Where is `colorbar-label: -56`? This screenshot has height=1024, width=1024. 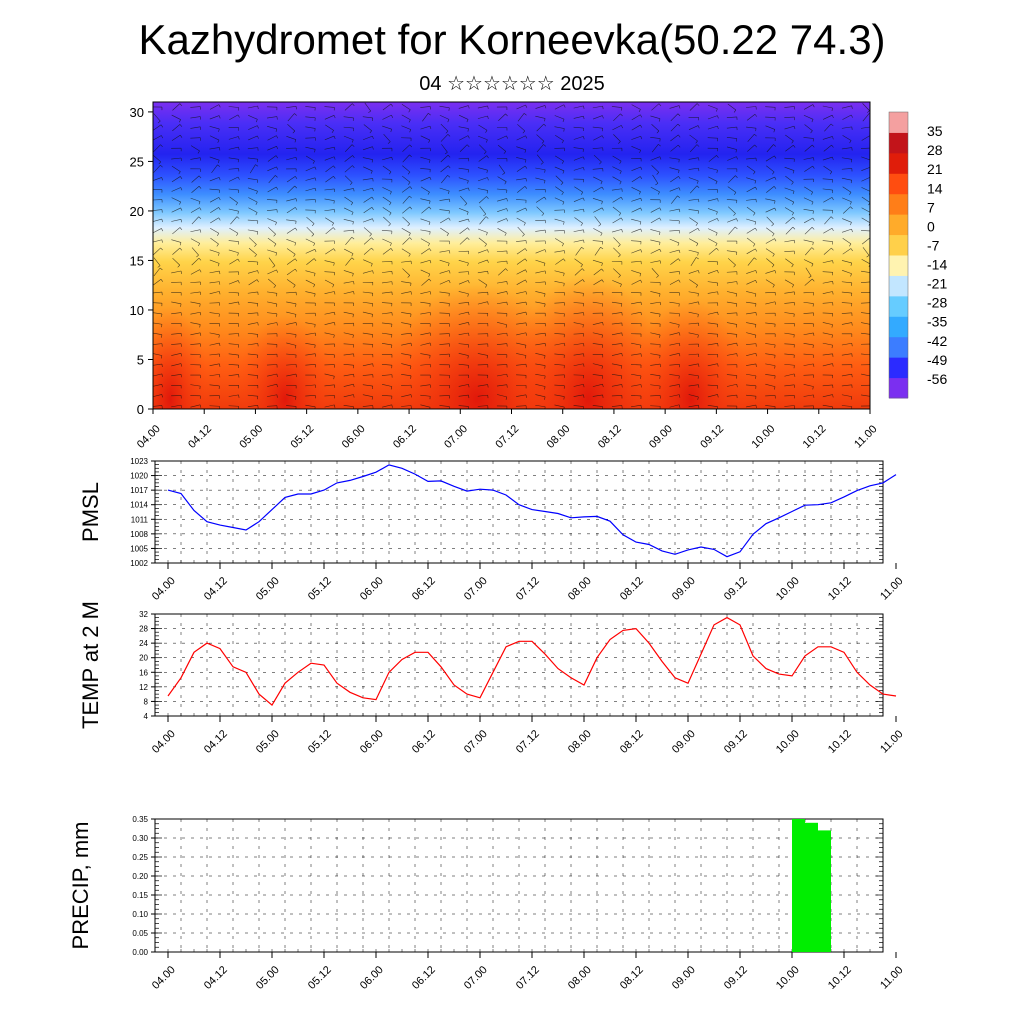
colorbar-label: -56 is located at coordinates (937, 379).